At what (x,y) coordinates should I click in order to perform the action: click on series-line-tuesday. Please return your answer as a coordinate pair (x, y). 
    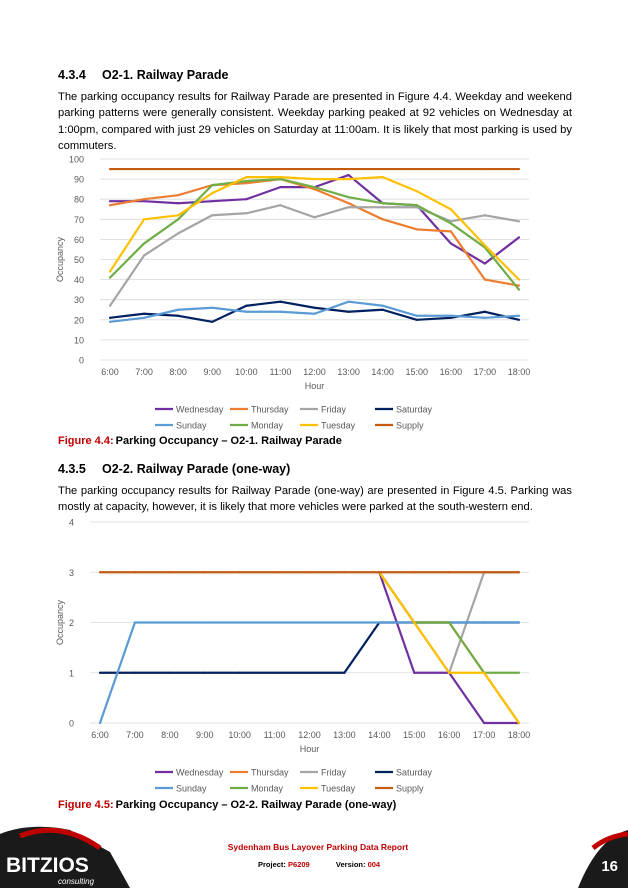
    Looking at the image, I should click on (449, 647).